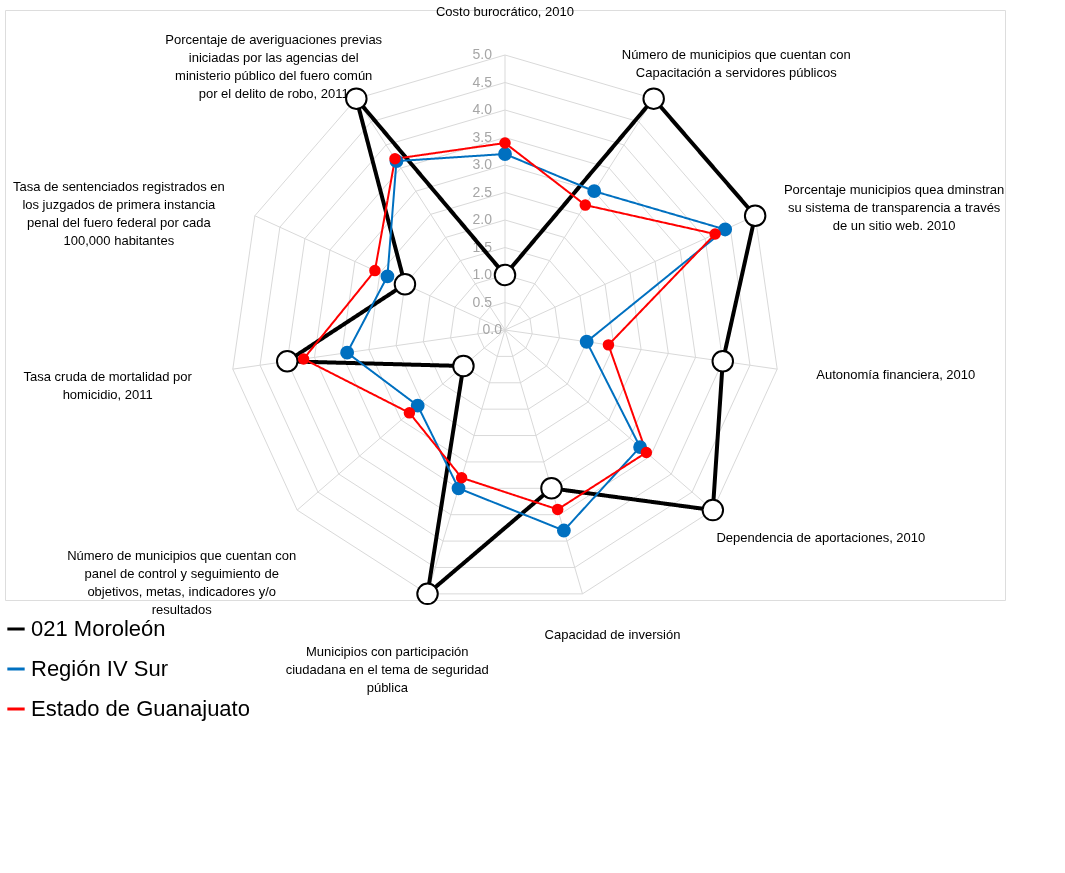  Describe the element at coordinates (896, 375) in the screenshot. I see `spoke-label: Autonomía financiera, 2010` at that location.